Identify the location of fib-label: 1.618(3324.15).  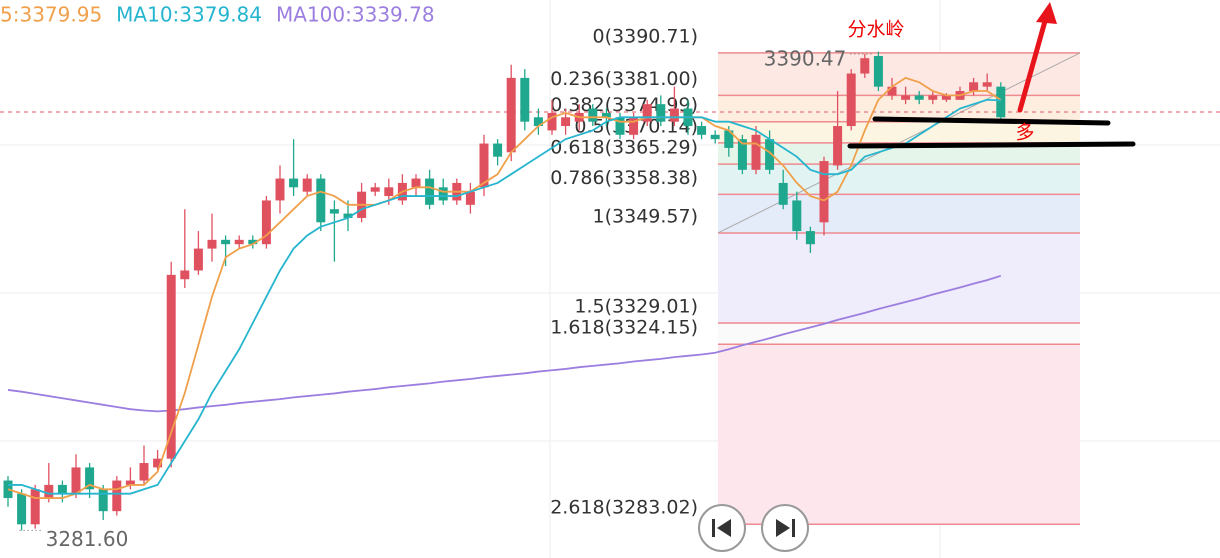
(624, 328).